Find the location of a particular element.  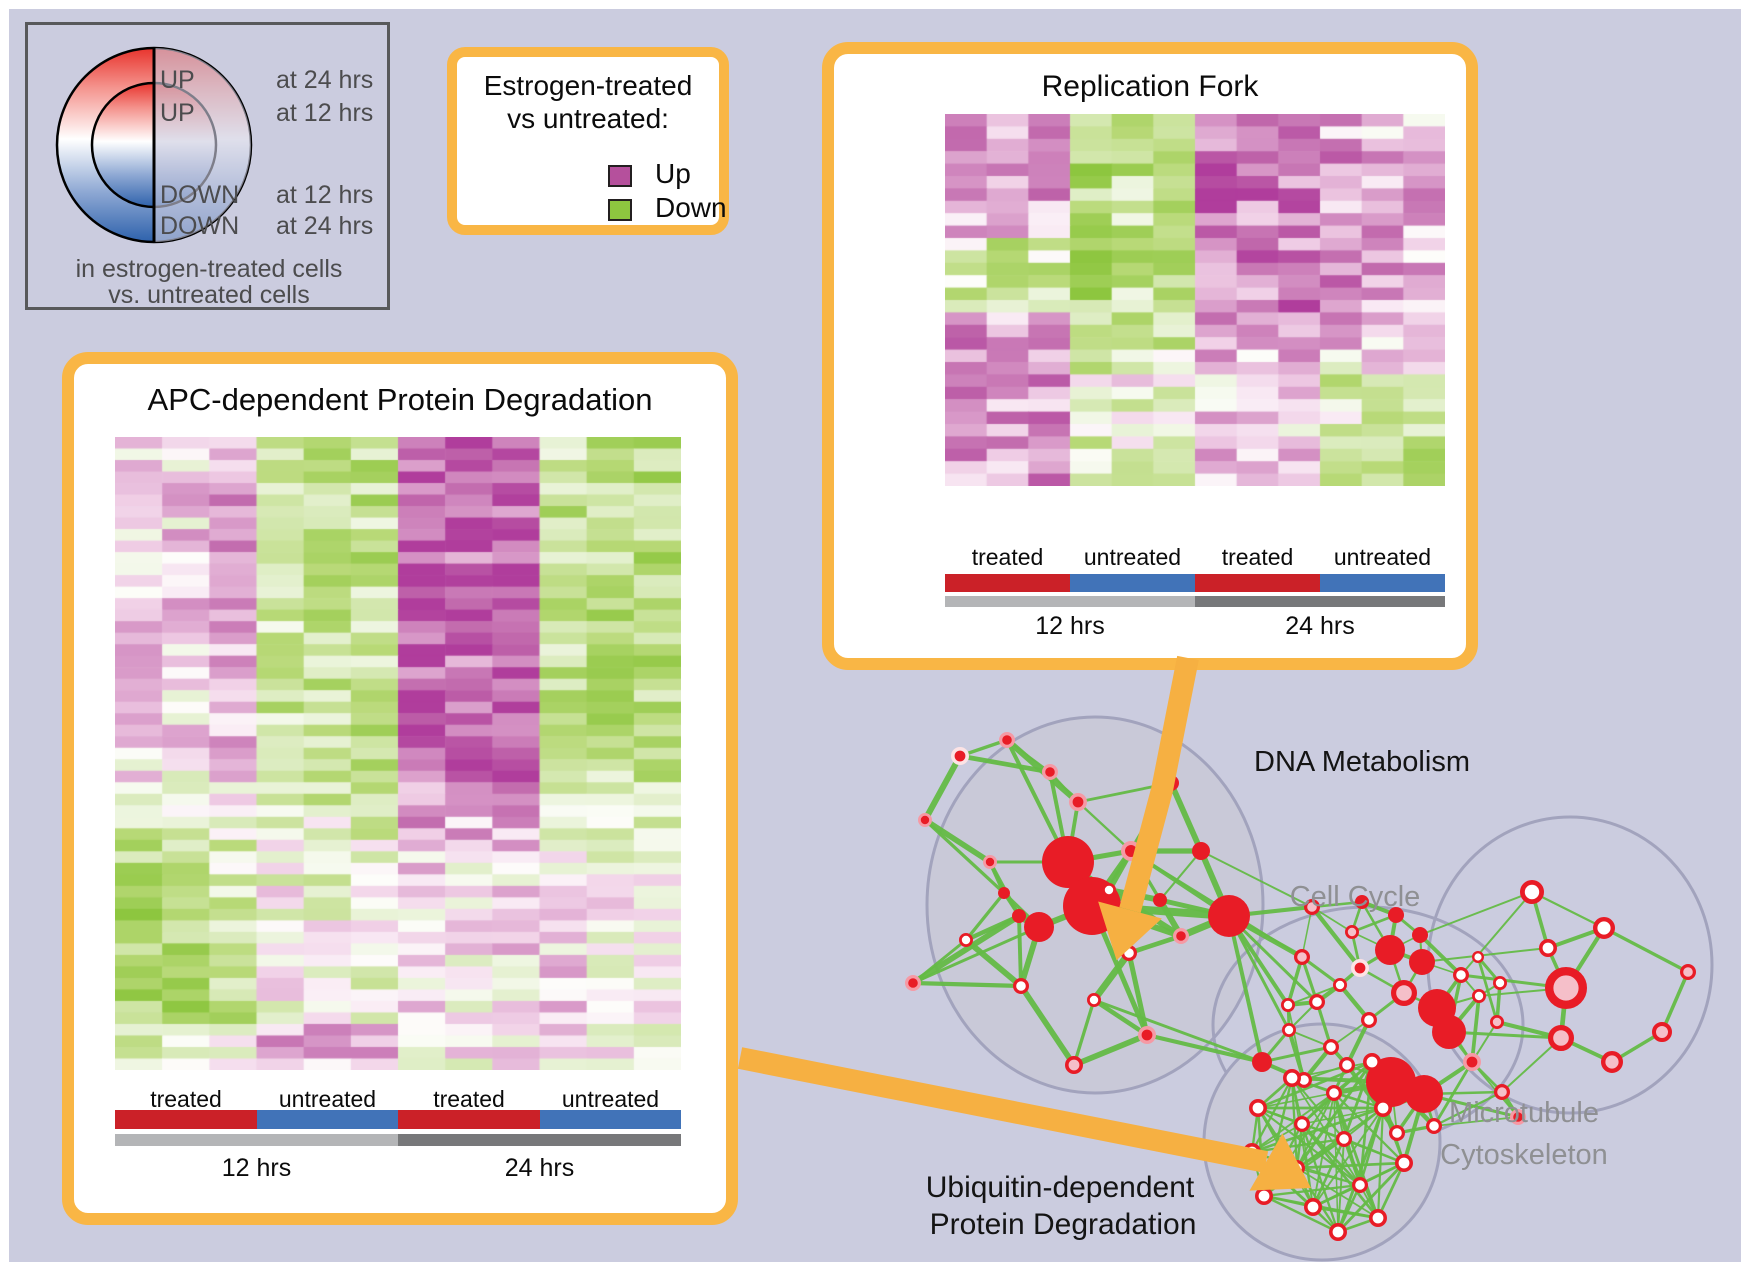

down-24-word: DOWN is located at coordinates (199, 226).